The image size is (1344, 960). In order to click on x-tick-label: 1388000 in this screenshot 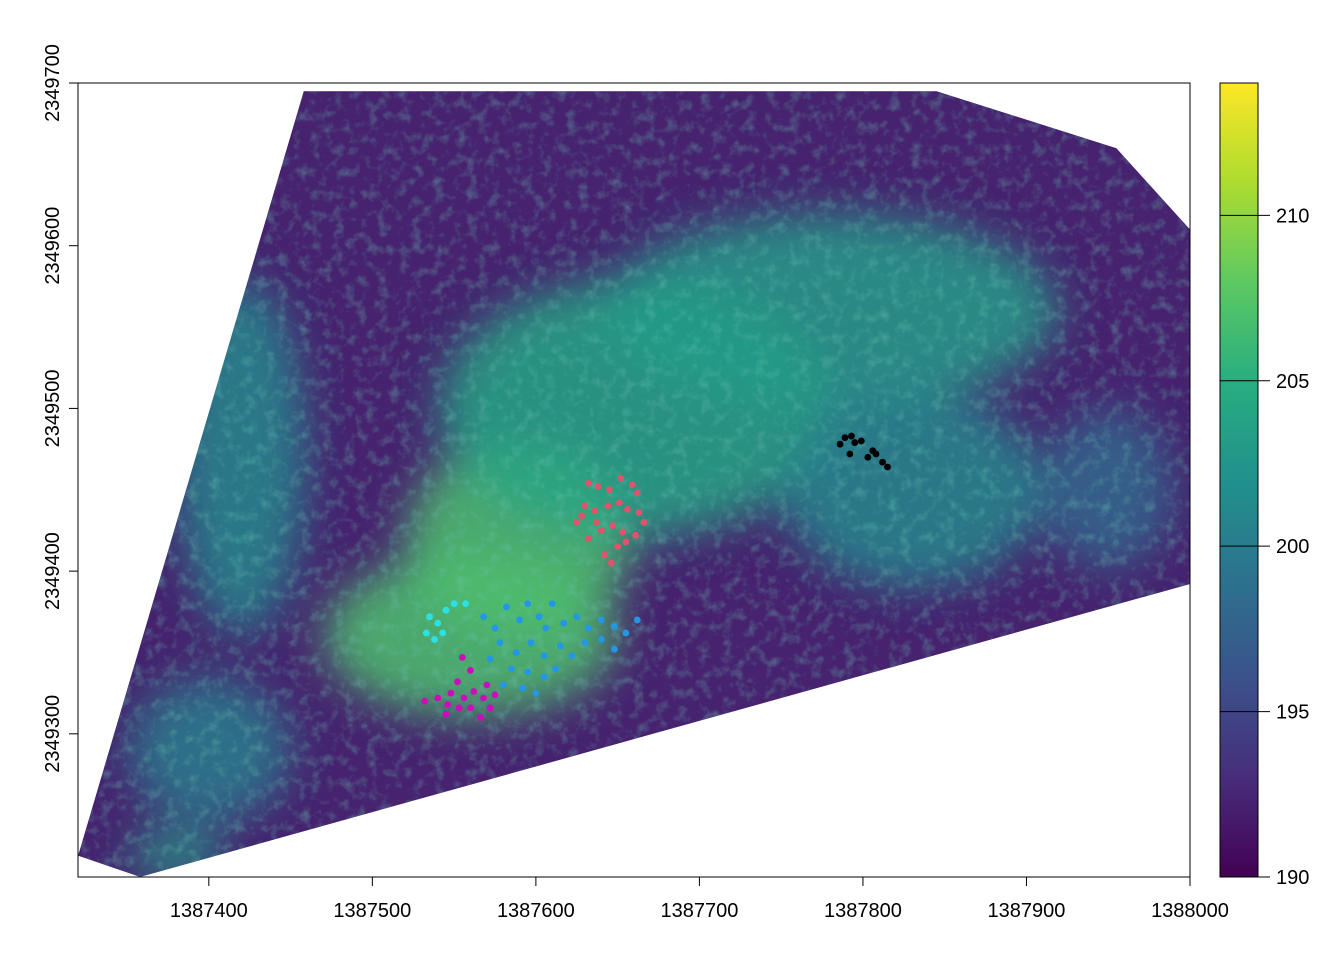, I will do `click(1190, 911)`.